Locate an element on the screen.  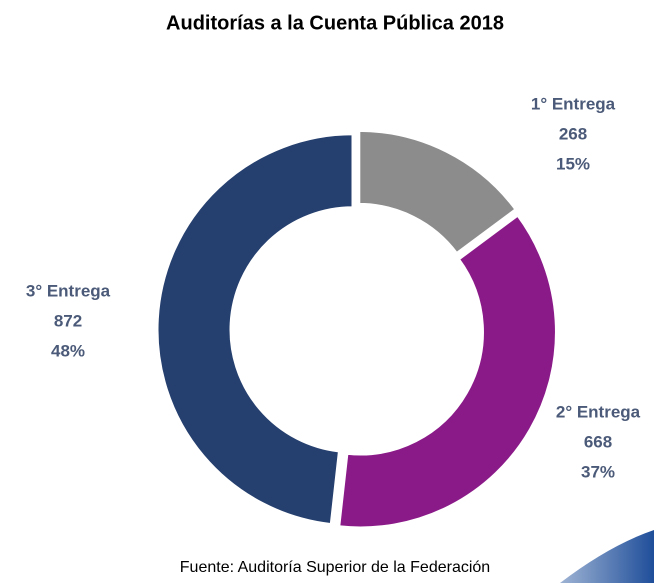
chart-title: Auditorías a la Cuenta Pública 2018 is located at coordinates (335, 23).